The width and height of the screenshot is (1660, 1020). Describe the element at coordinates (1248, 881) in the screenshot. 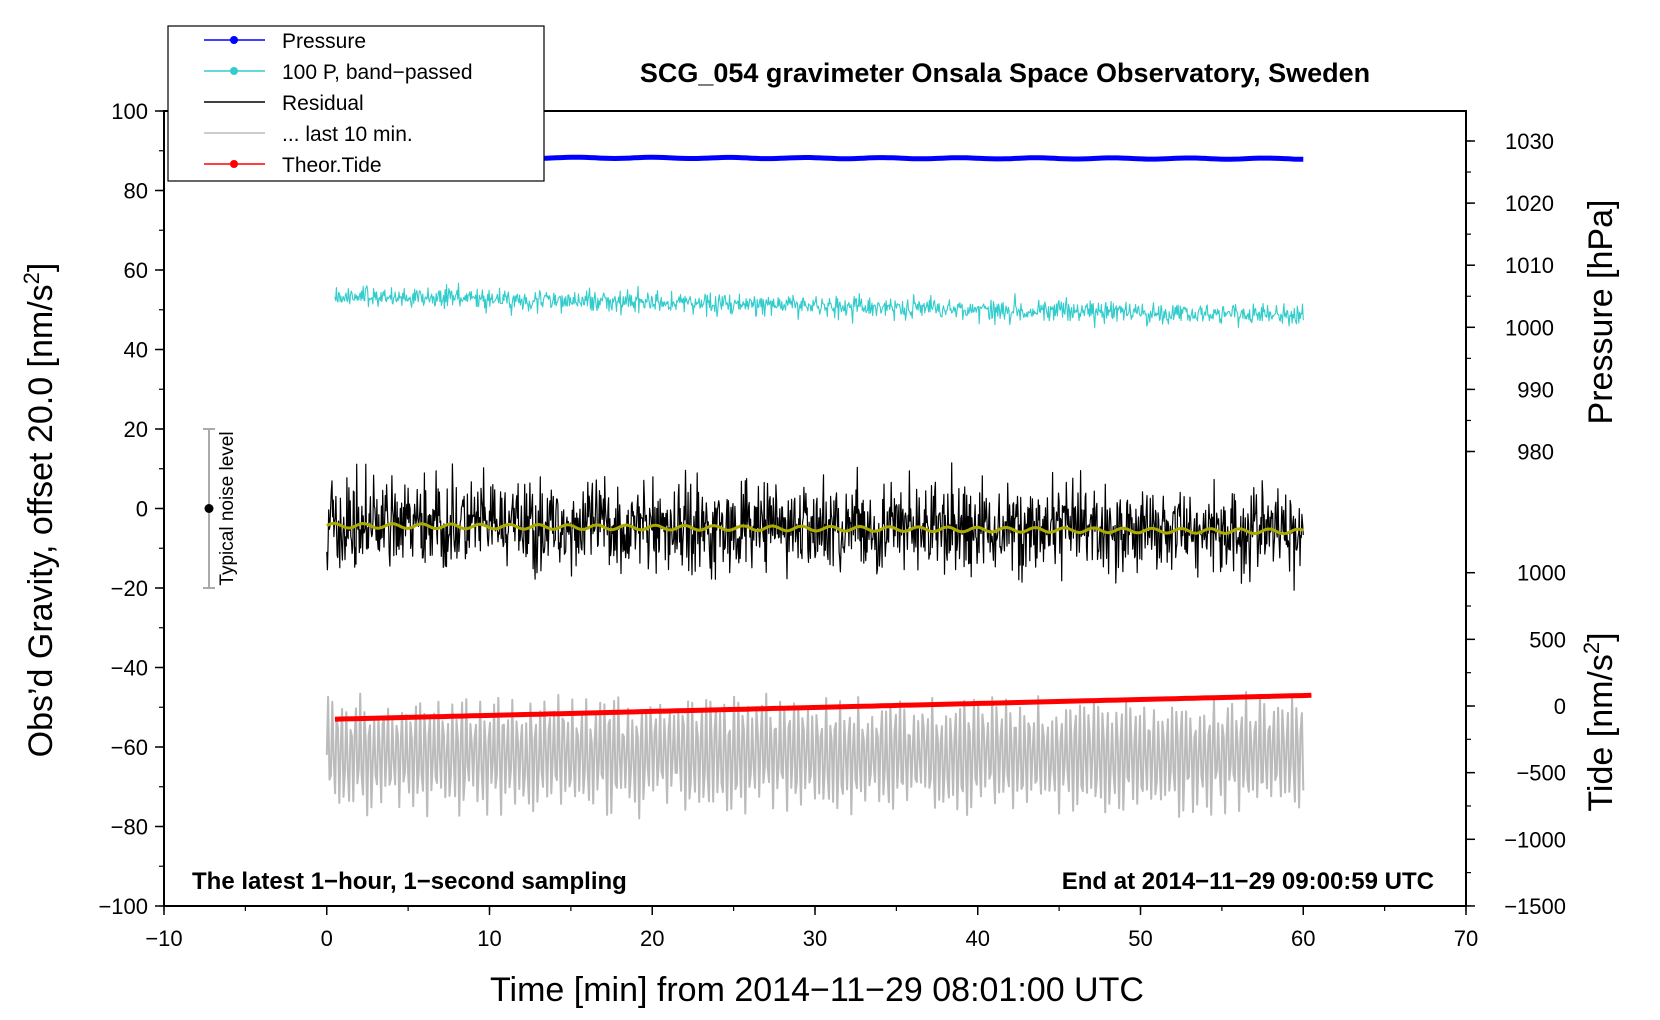

I see `annotation-right: End at 2014−11−29 09:00:59 UTC` at that location.